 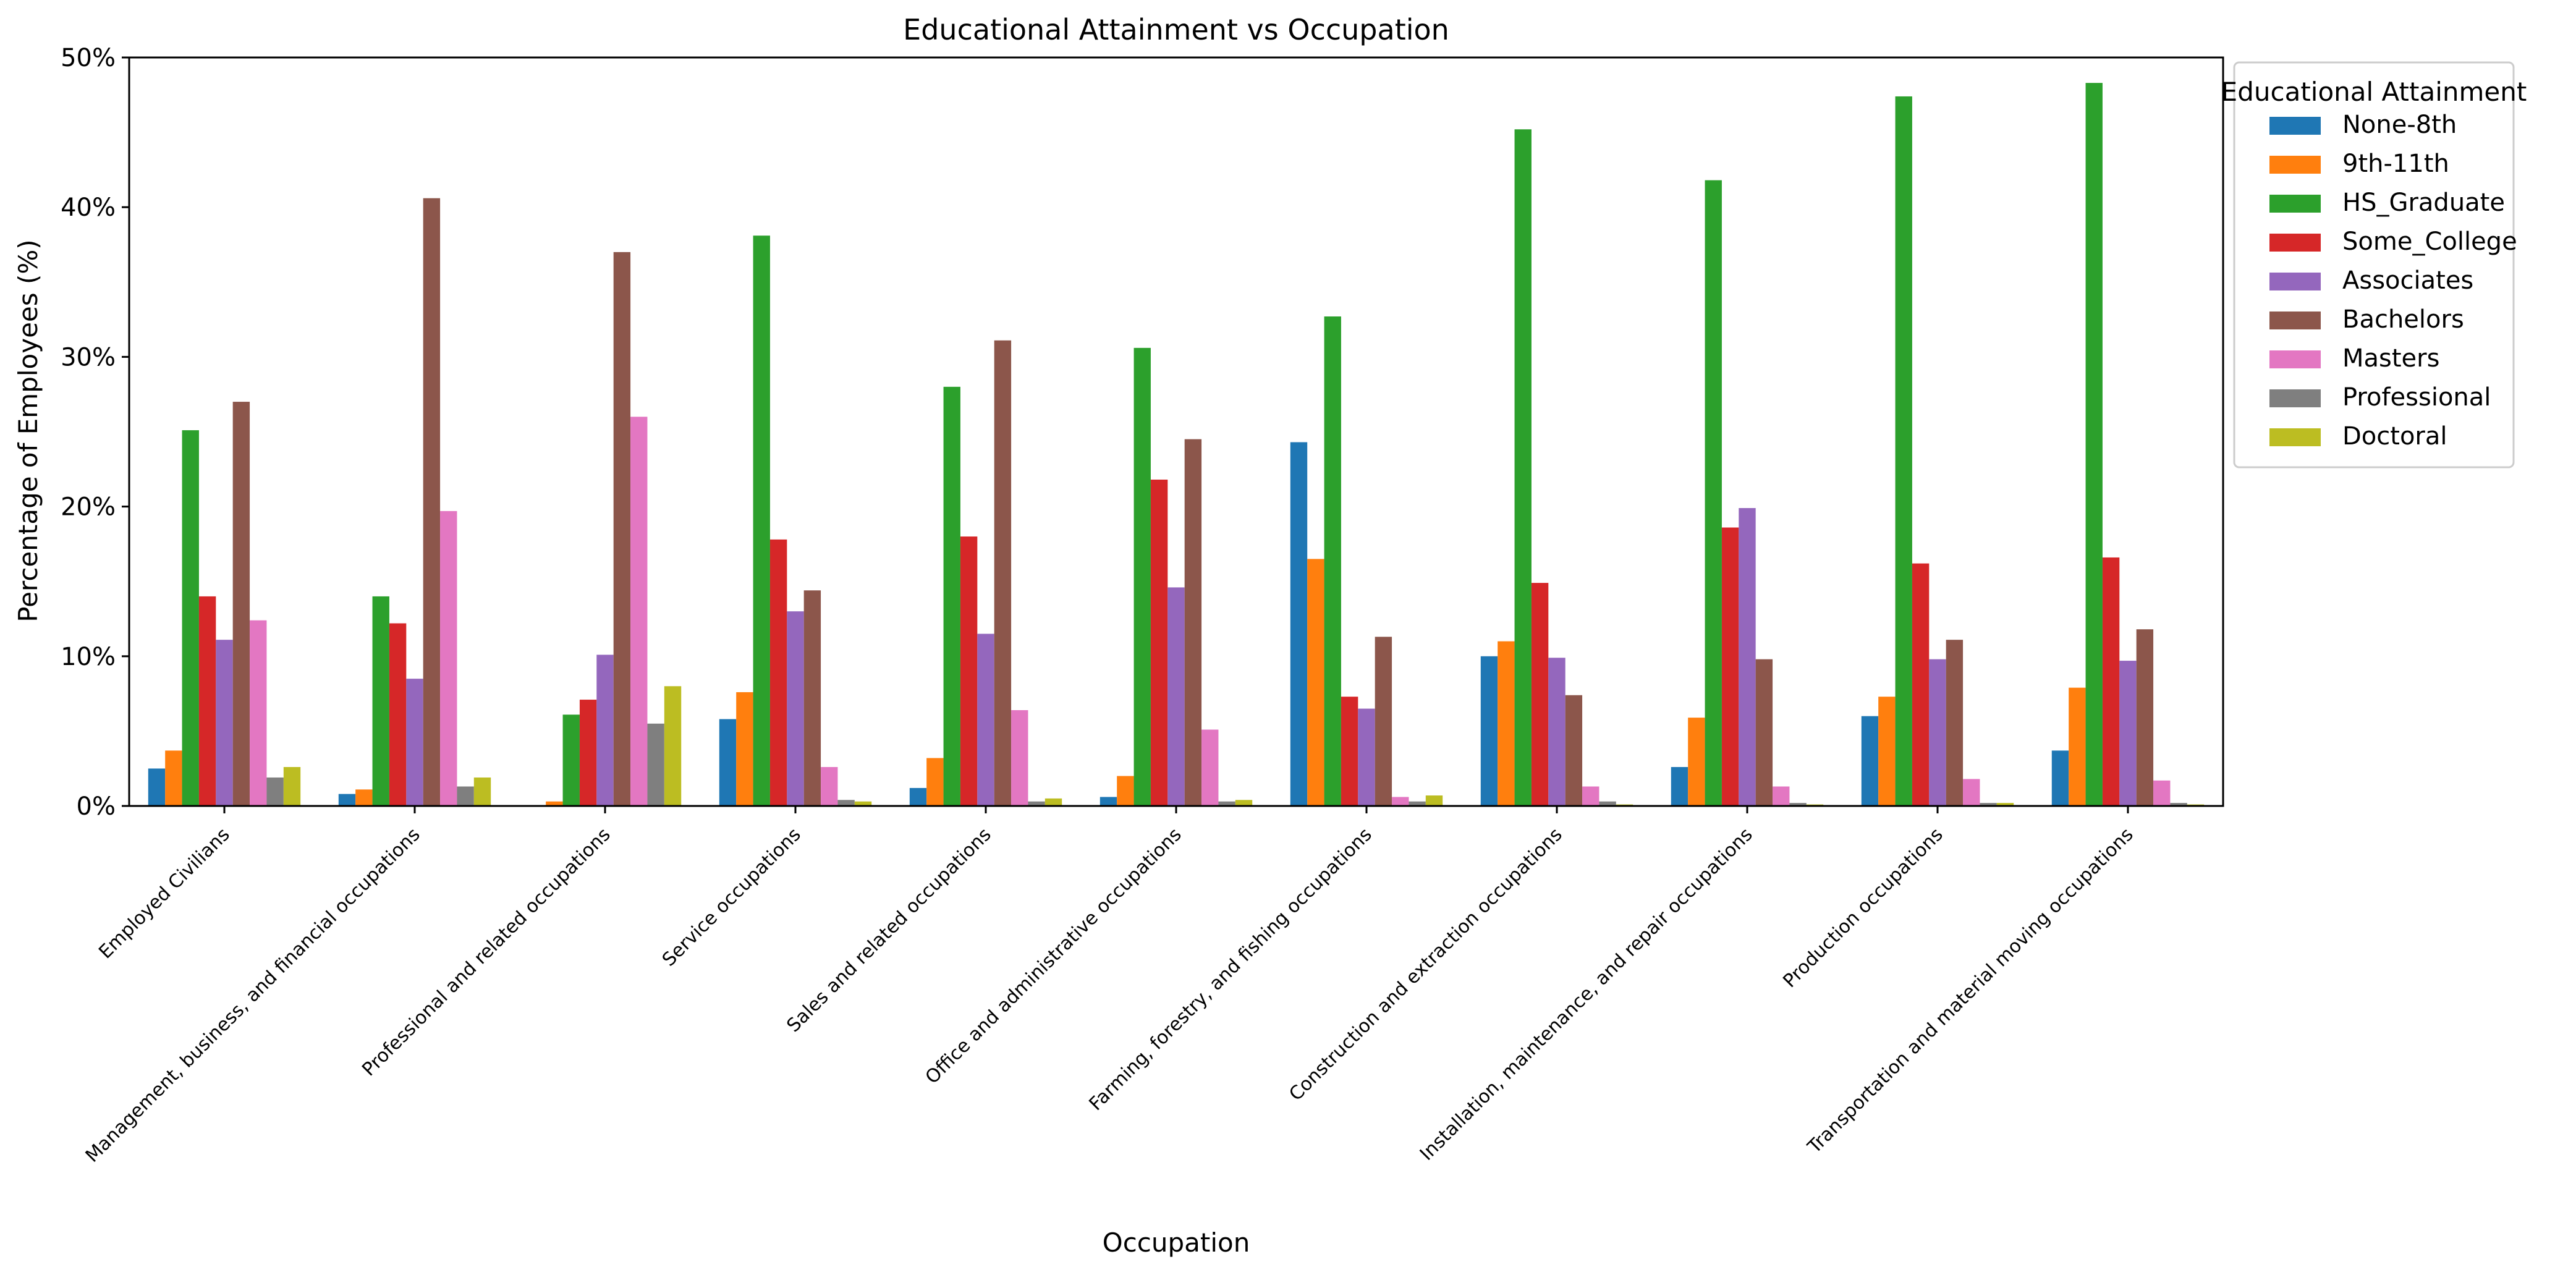 I want to click on legend-label: Doctoral, so click(x=2394, y=436).